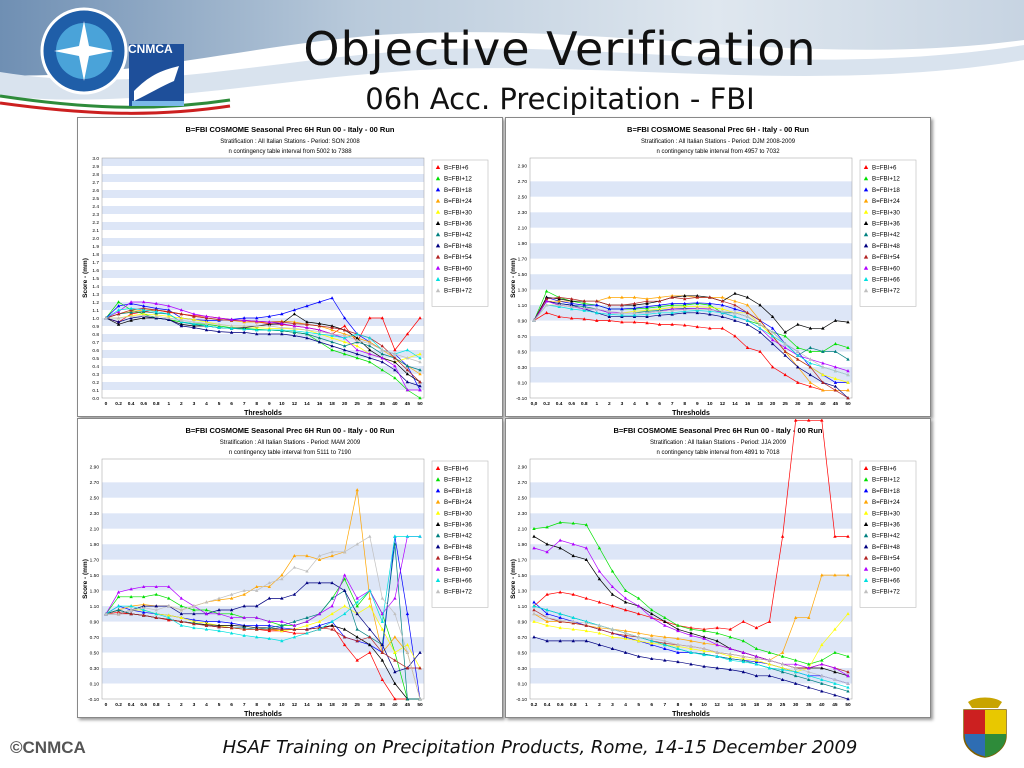 Image resolution: width=1024 pixels, height=768 pixels. What do you see at coordinates (95, 638) in the screenshot?
I see `y-tick-label: 0.70` at bounding box center [95, 638].